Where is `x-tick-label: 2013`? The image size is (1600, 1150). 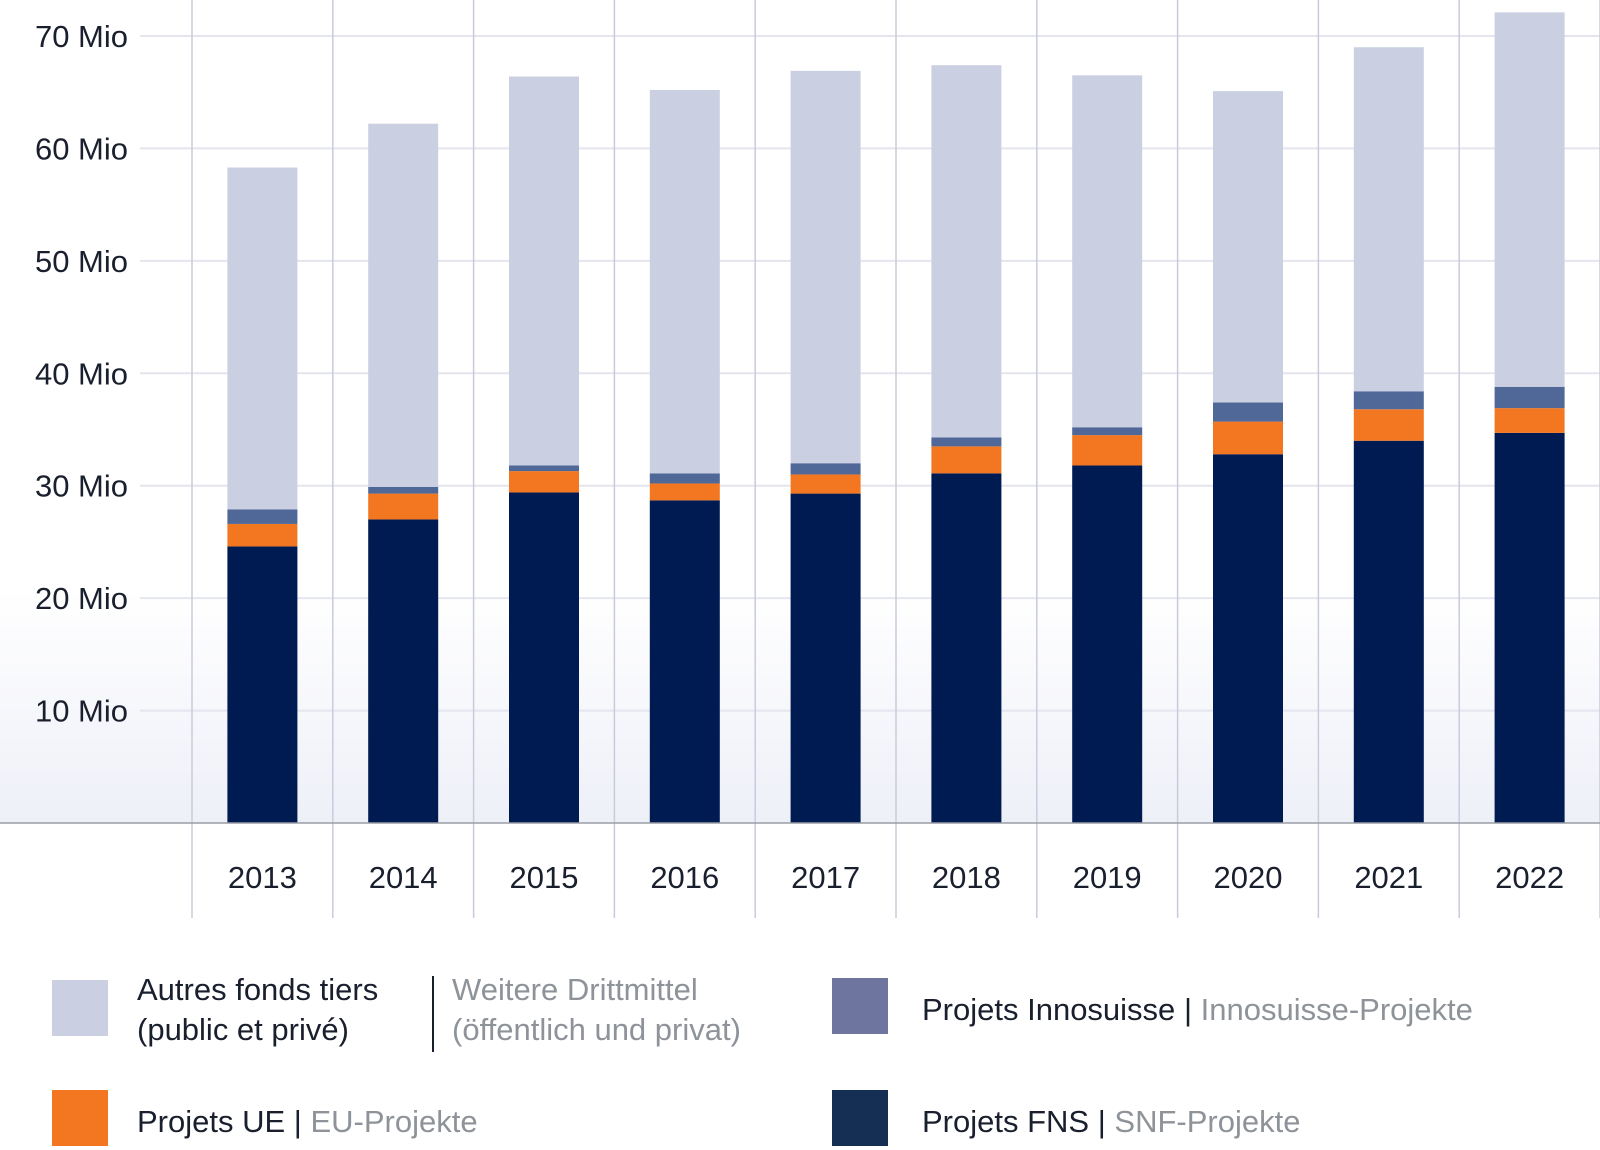 x-tick-label: 2013 is located at coordinates (262, 877).